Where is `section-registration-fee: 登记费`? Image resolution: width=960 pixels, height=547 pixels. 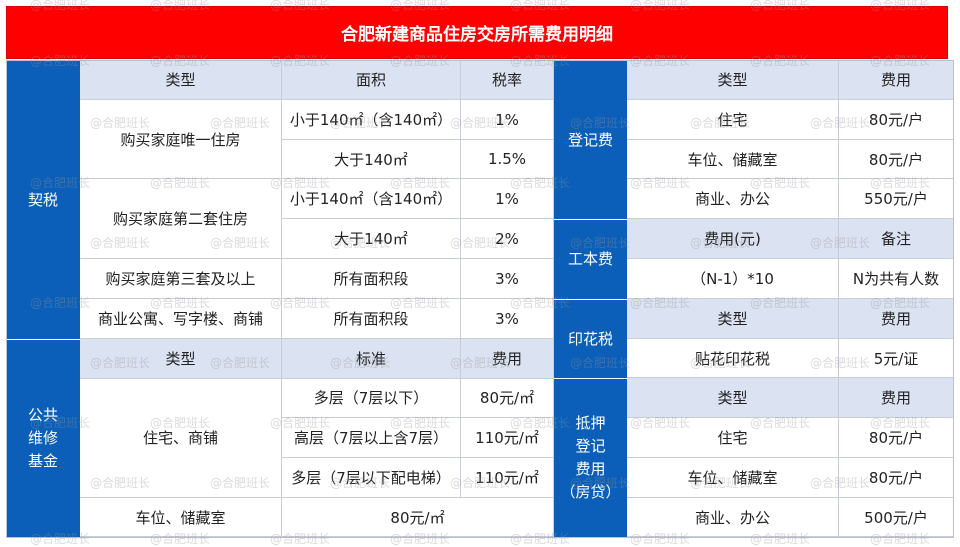 section-registration-fee: 登记费 is located at coordinates (590, 139).